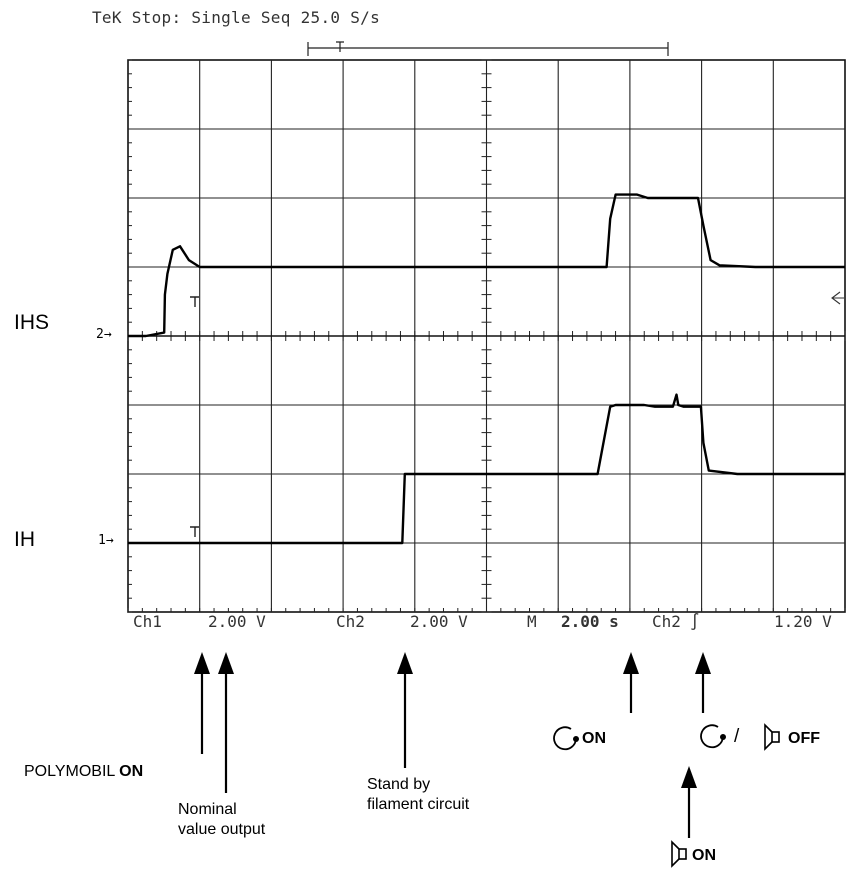 This screenshot has height=870, width=853. I want to click on ch2-ground-marker: 2→, so click(104, 334).